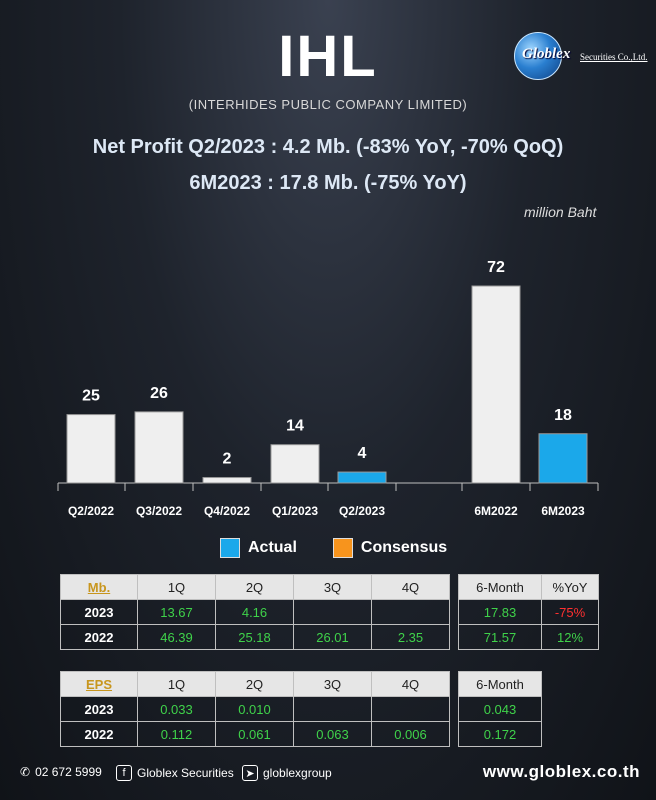 This screenshot has height=800, width=656. Describe the element at coordinates (91, 449) in the screenshot. I see `bar-q2-2022` at that location.